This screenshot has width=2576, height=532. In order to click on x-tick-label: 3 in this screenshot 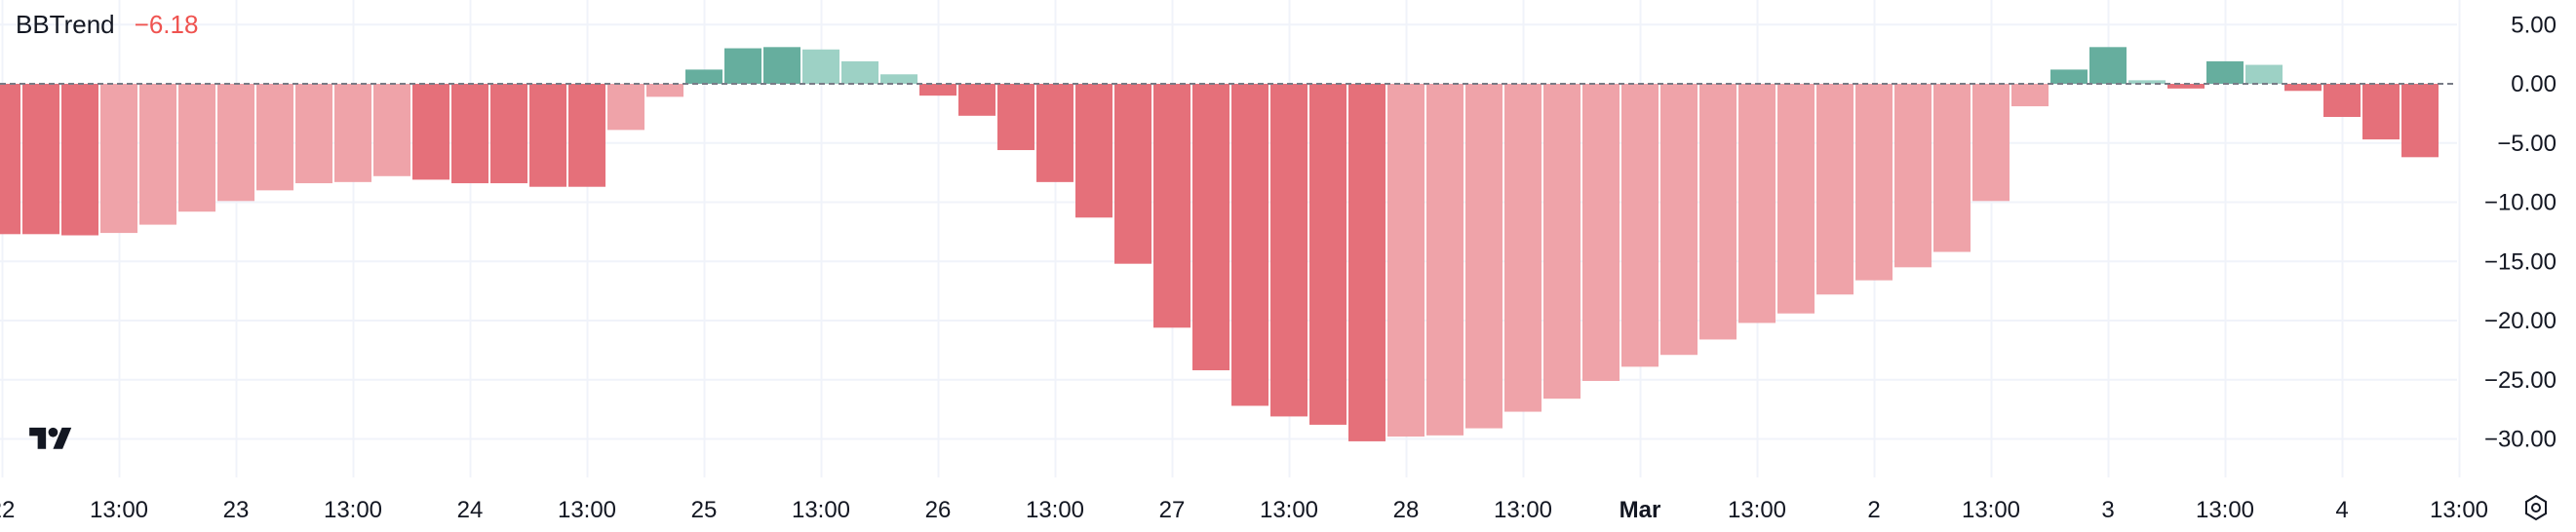, I will do `click(2107, 510)`.